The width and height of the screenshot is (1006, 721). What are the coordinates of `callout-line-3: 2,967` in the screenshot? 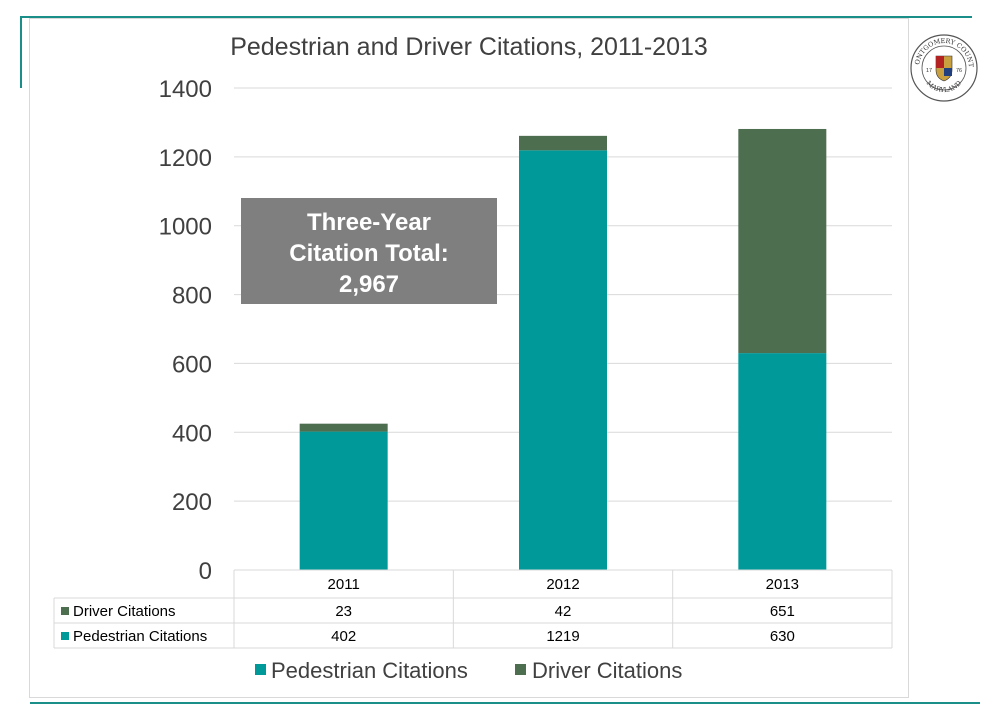 It's located at (369, 284).